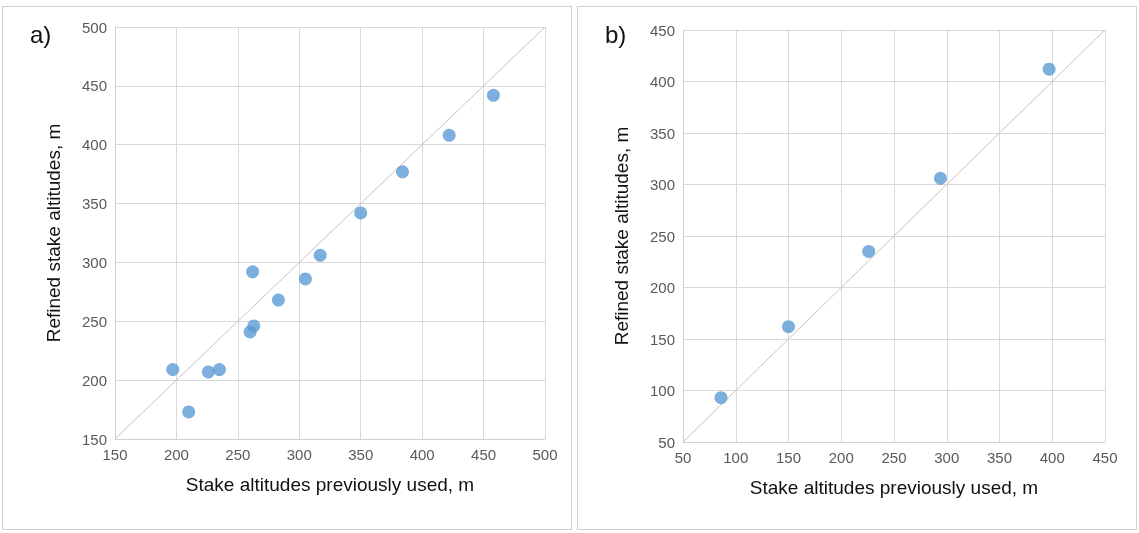 The image size is (1139, 533). Describe the element at coordinates (662, 390) in the screenshot. I see `y-tick-label: 100` at that location.